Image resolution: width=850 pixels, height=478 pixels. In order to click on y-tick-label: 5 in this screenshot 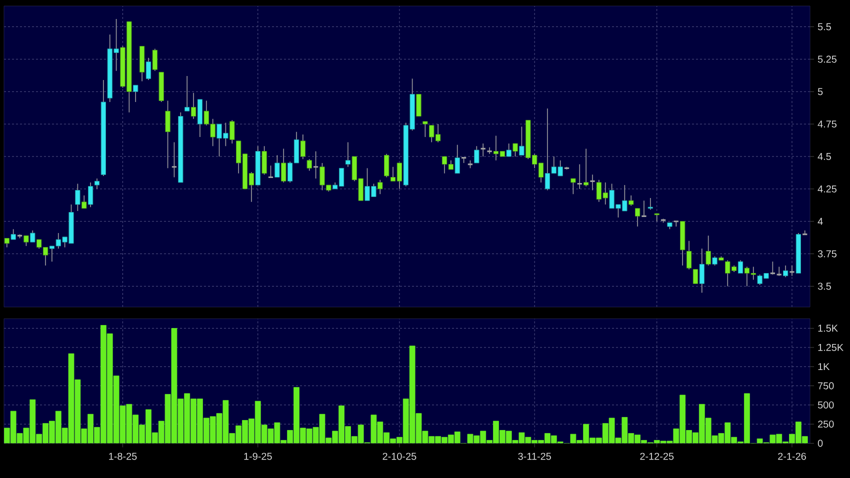, I will do `click(820, 92)`.